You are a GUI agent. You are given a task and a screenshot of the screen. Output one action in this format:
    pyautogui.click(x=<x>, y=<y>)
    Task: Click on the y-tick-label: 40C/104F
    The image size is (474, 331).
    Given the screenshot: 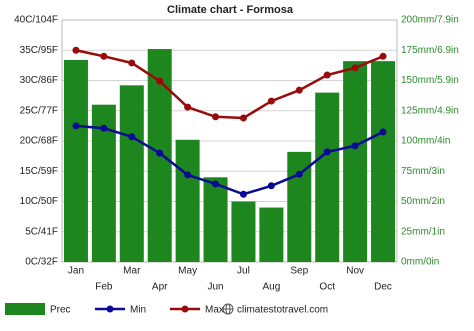 What is the action you would take?
    pyautogui.click(x=36, y=20)
    